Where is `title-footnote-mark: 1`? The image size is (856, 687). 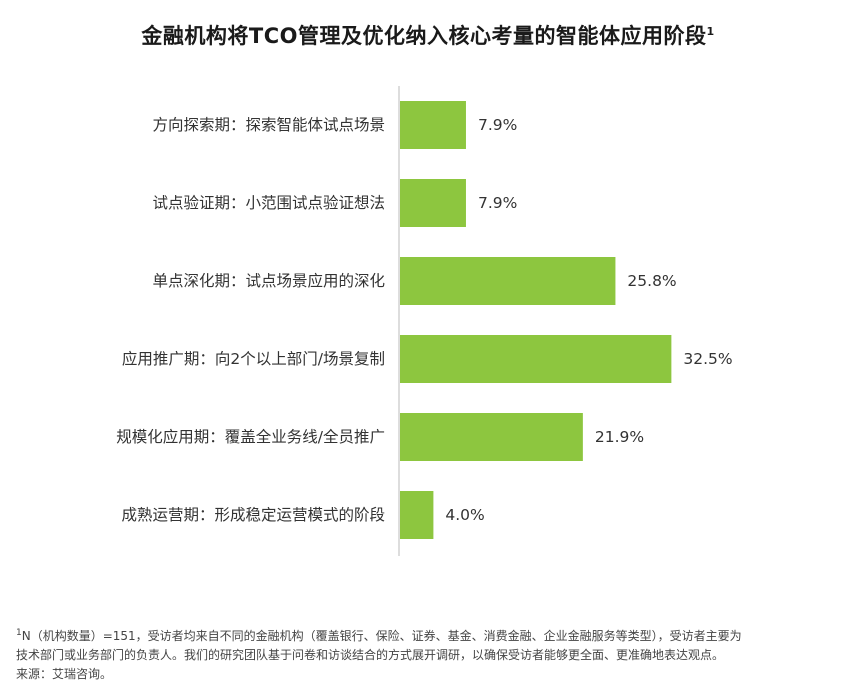
title-footnote-mark: 1 is located at coordinates (710, 31).